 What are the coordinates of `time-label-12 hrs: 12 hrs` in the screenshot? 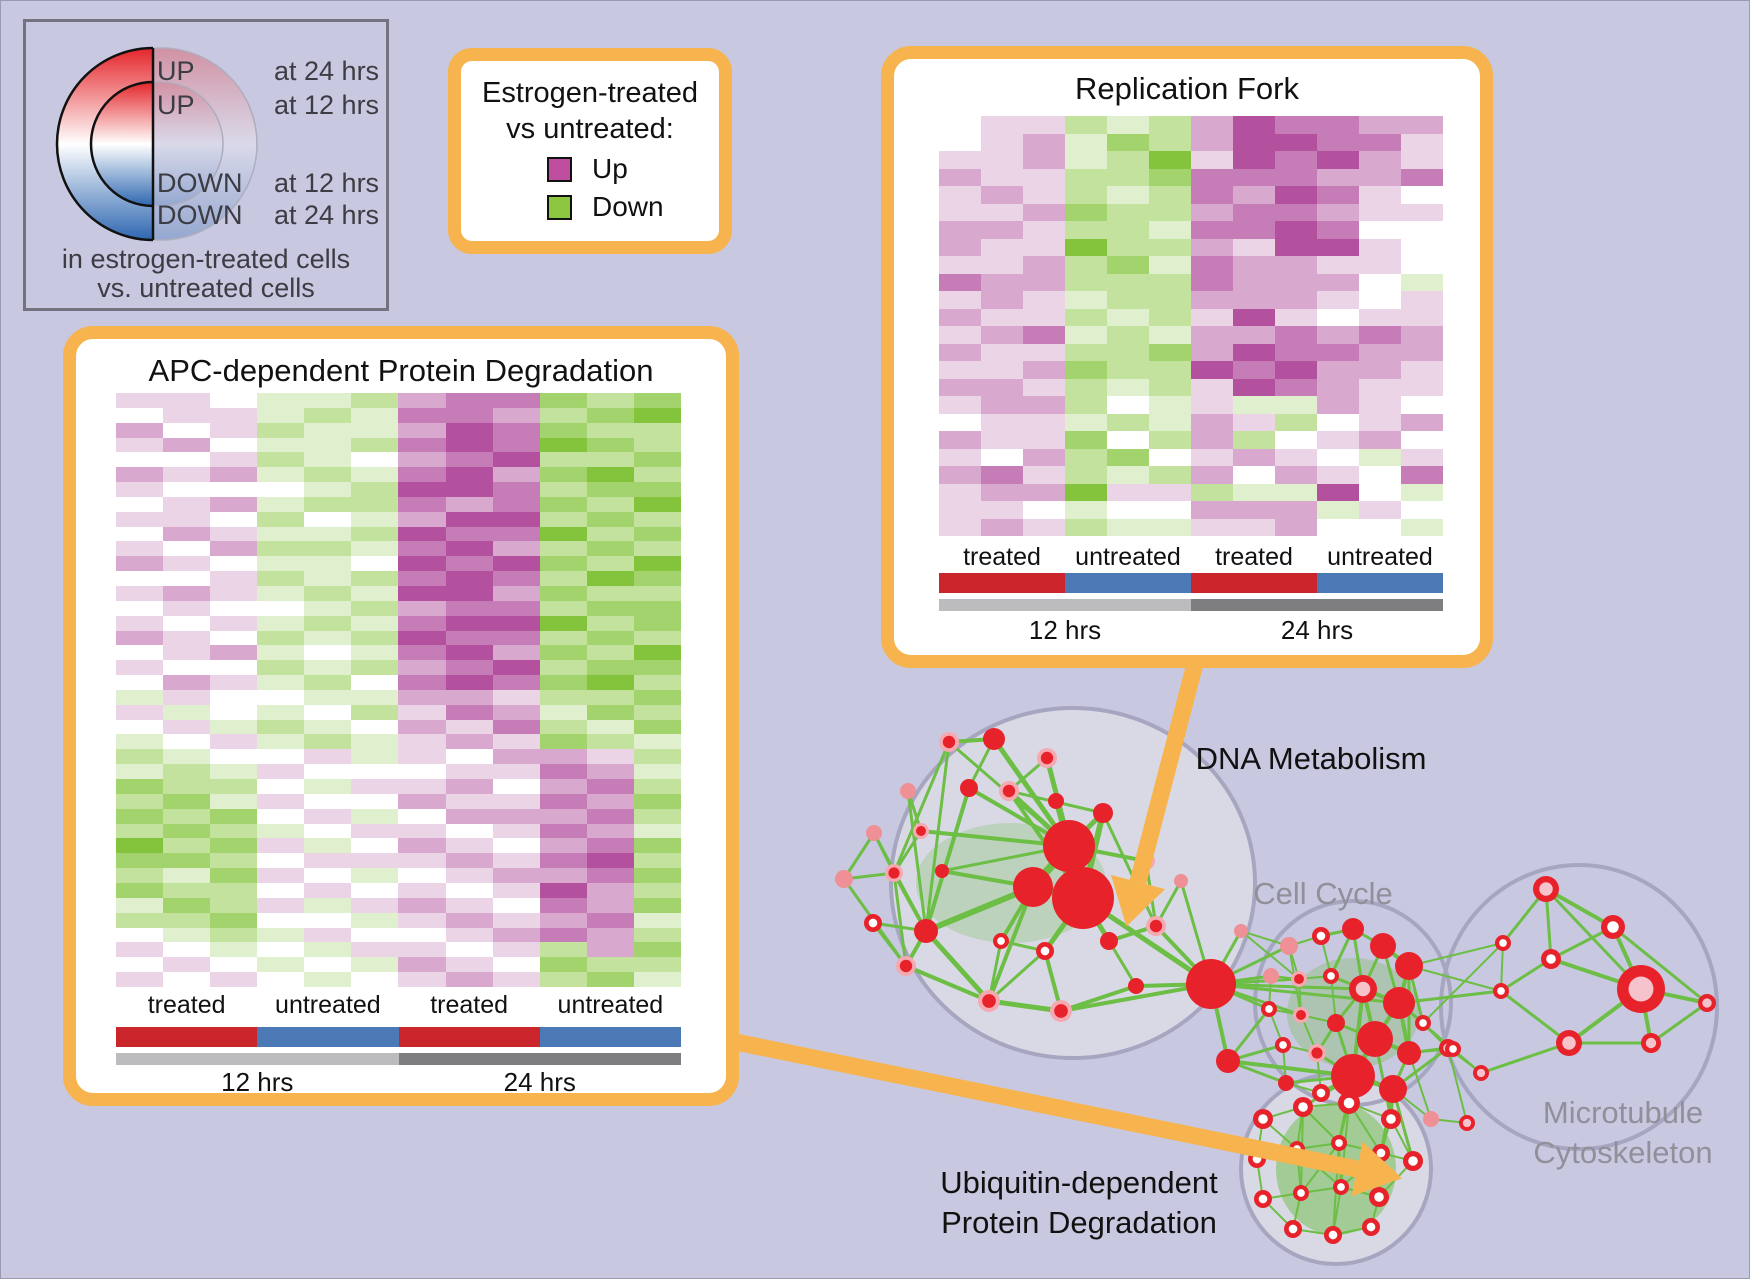 It's located at (257, 1082).